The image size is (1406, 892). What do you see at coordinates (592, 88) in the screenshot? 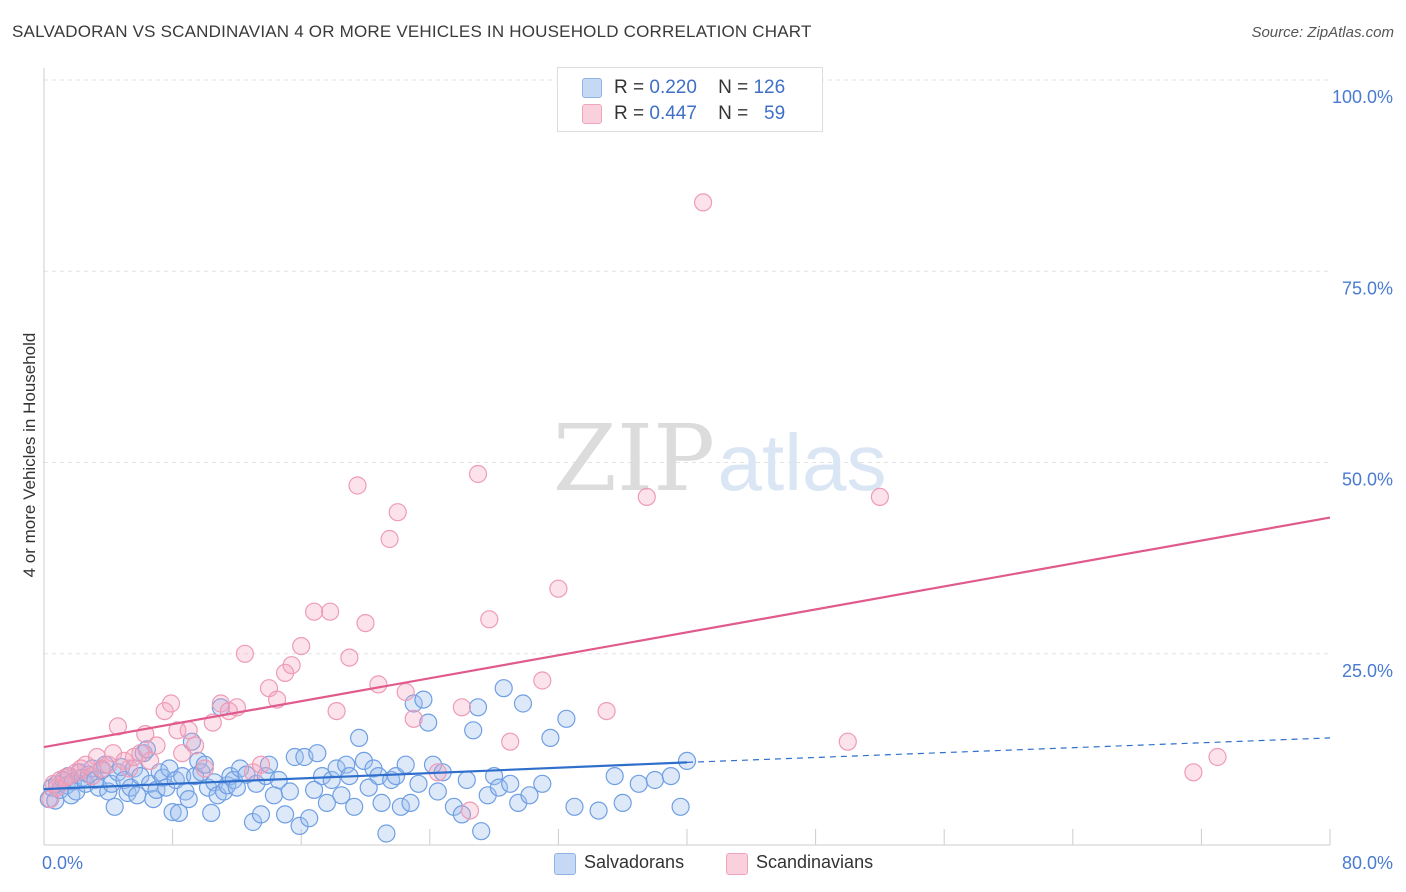
I see `legend-swatch-salvadorans` at bounding box center [592, 88].